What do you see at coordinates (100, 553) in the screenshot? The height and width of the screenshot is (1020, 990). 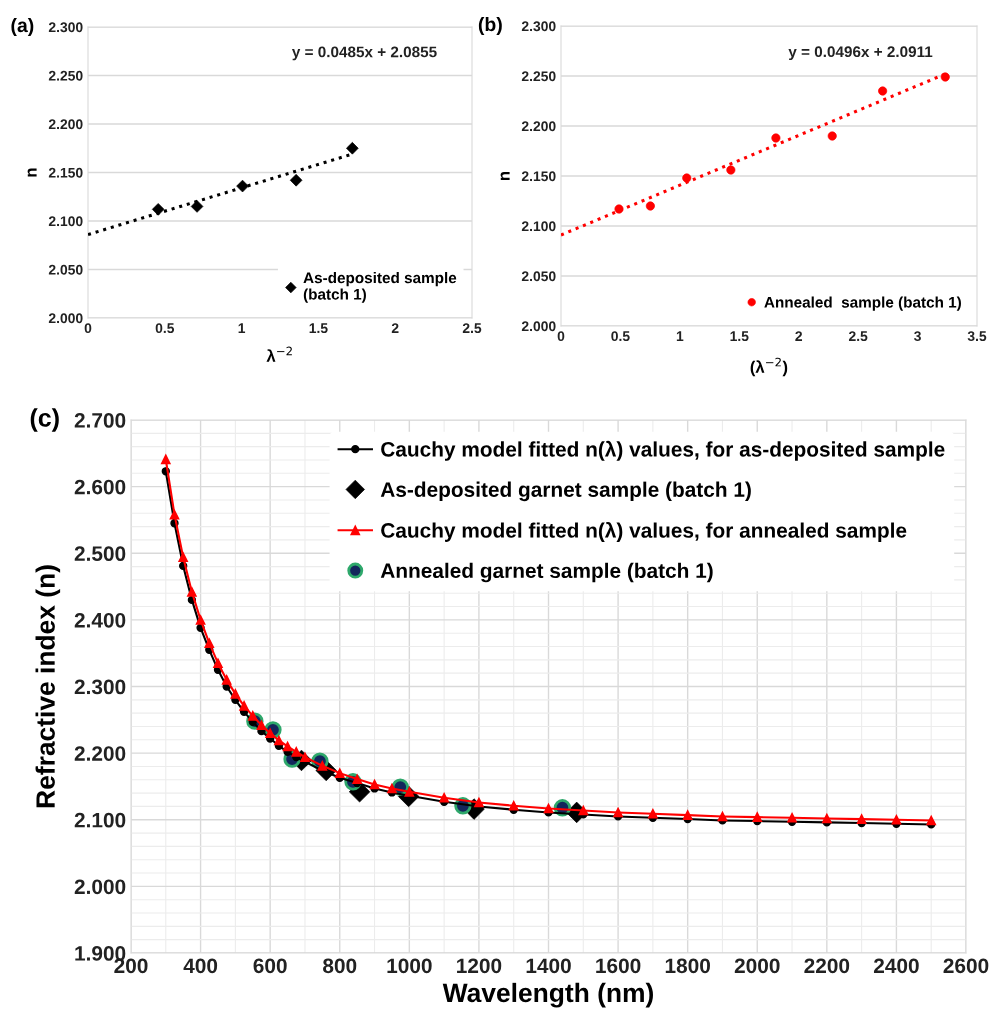 I see `y-tick-label: 2.500` at bounding box center [100, 553].